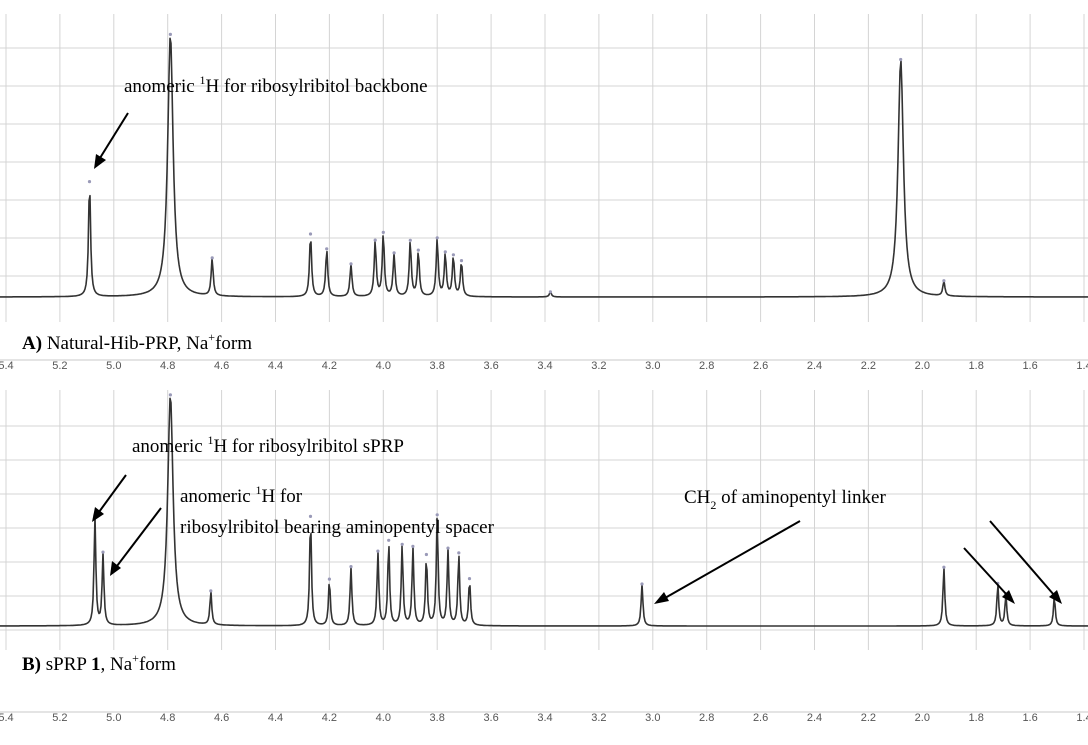 The width and height of the screenshot is (1088, 745). What do you see at coordinates (137, 342) in the screenshot?
I see `panel-a-title: A) Natural-Hib-PRP, Na+form` at bounding box center [137, 342].